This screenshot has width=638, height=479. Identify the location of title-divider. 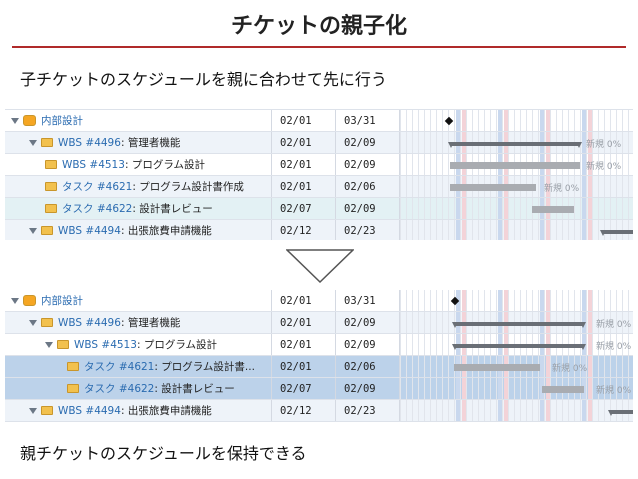
(319, 47).